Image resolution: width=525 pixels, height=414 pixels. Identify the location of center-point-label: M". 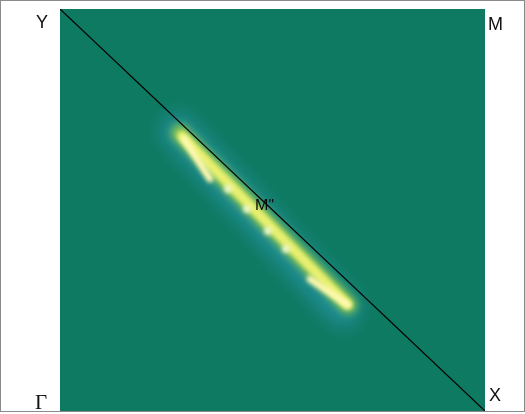
(265, 205).